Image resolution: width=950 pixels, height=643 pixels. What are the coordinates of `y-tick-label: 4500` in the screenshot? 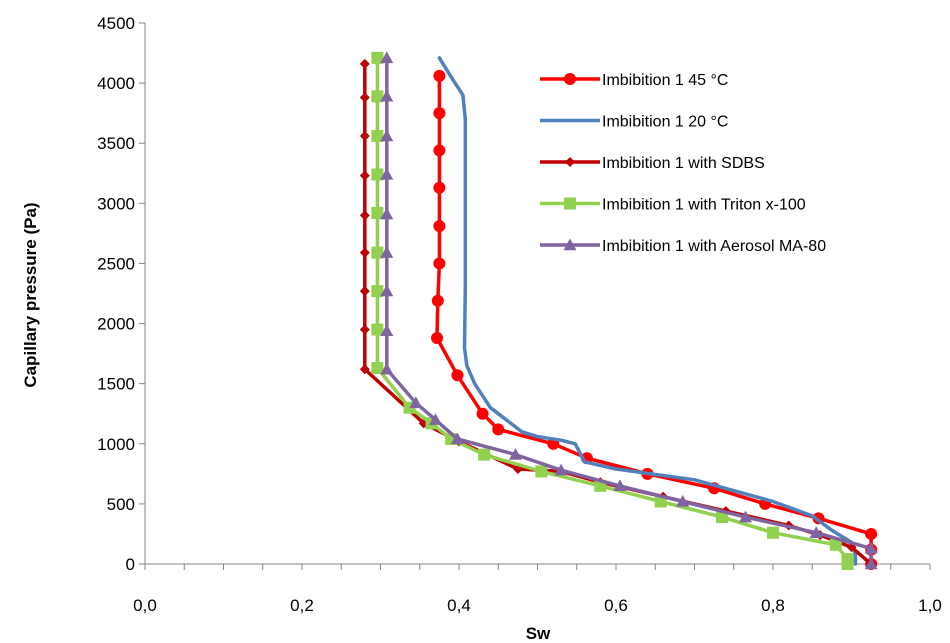 It's located at (116, 23).